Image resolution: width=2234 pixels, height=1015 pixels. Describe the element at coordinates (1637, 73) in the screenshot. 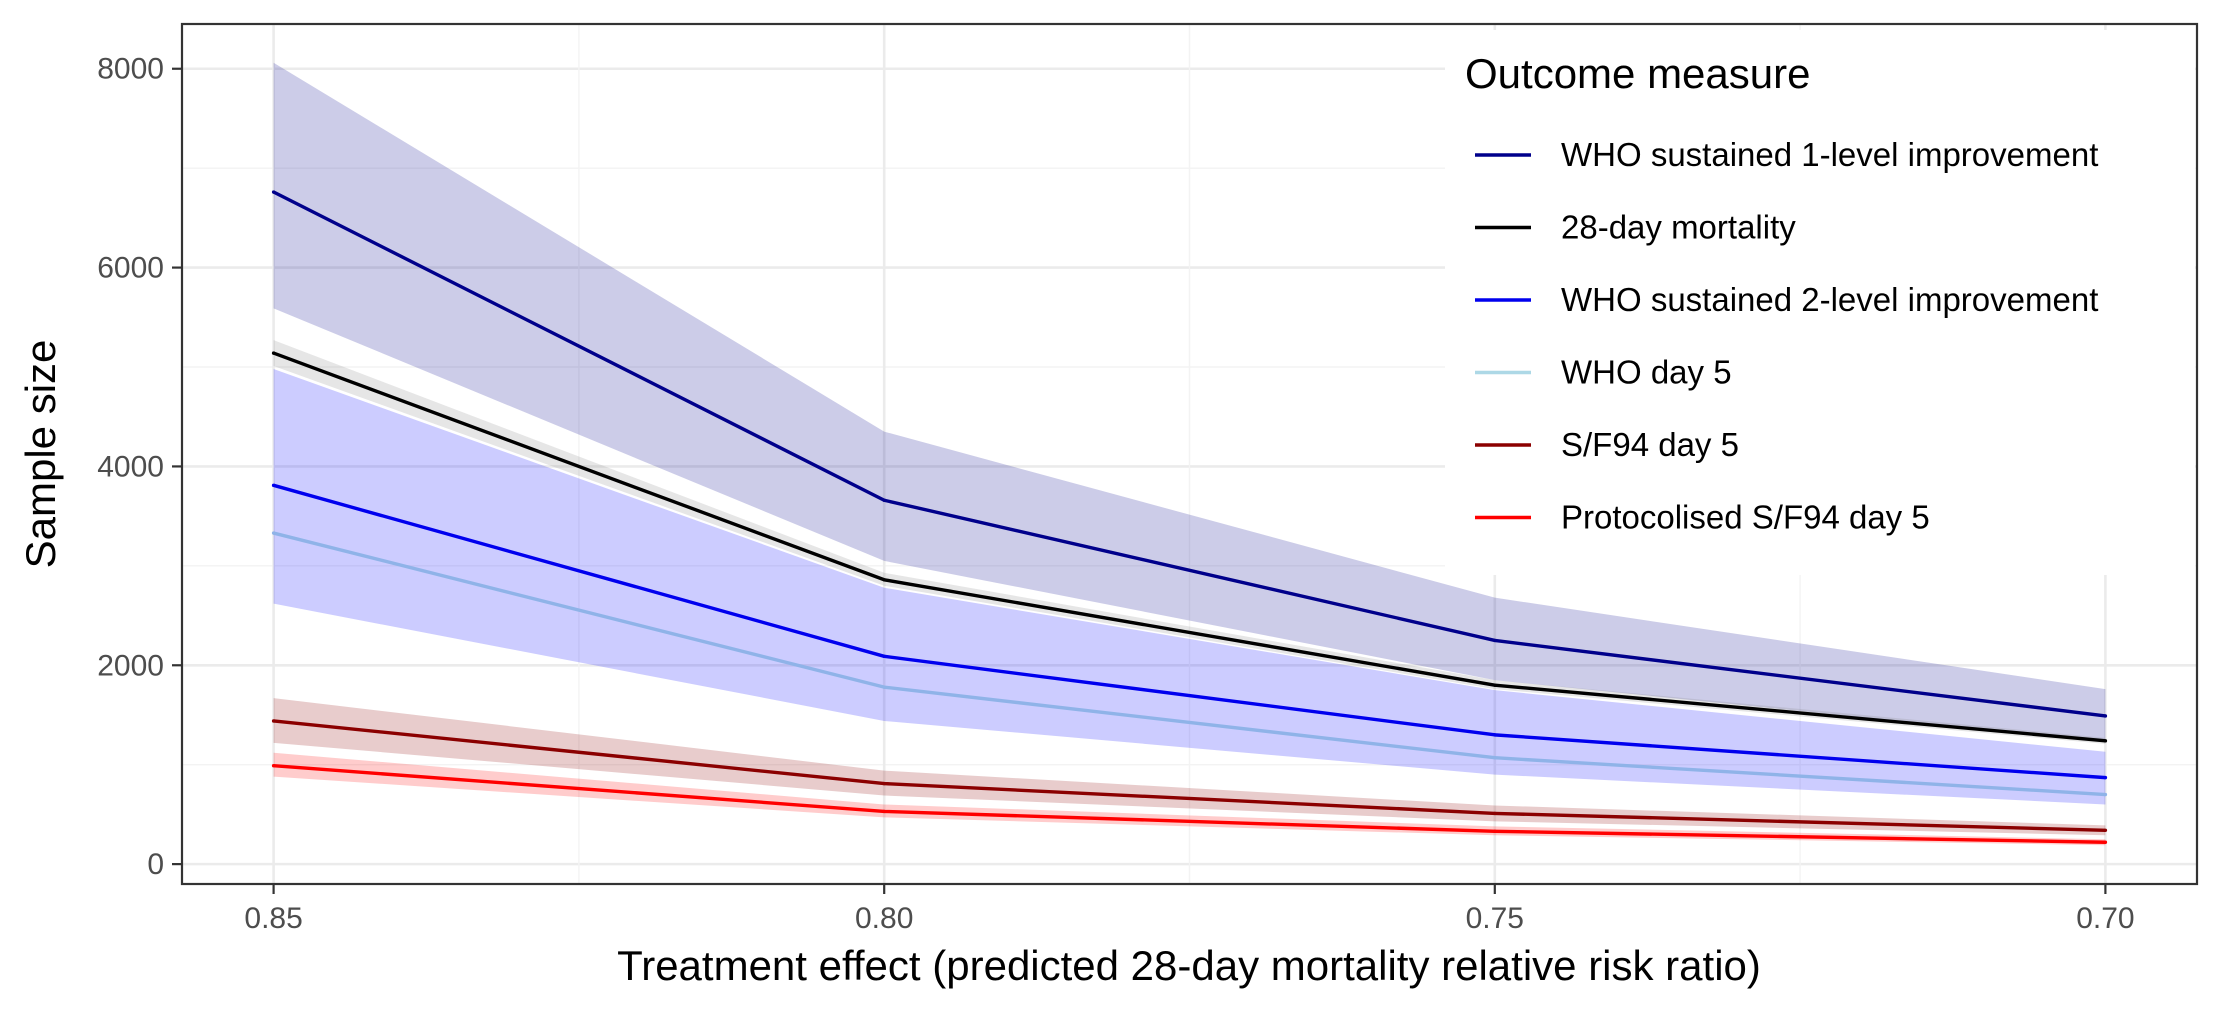

I see `legend-title: Outcome measure` at that location.